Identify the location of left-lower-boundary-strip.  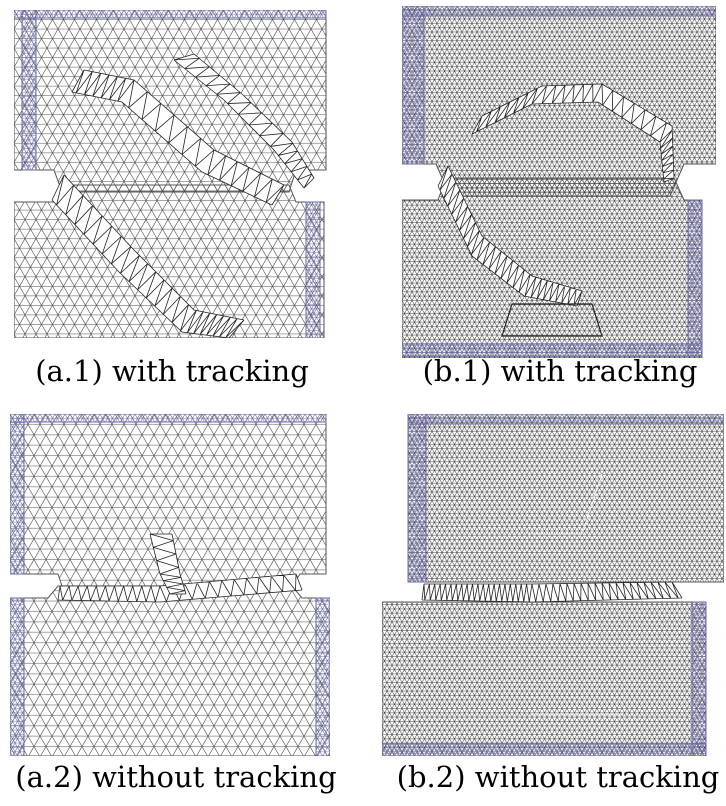
(17, 676).